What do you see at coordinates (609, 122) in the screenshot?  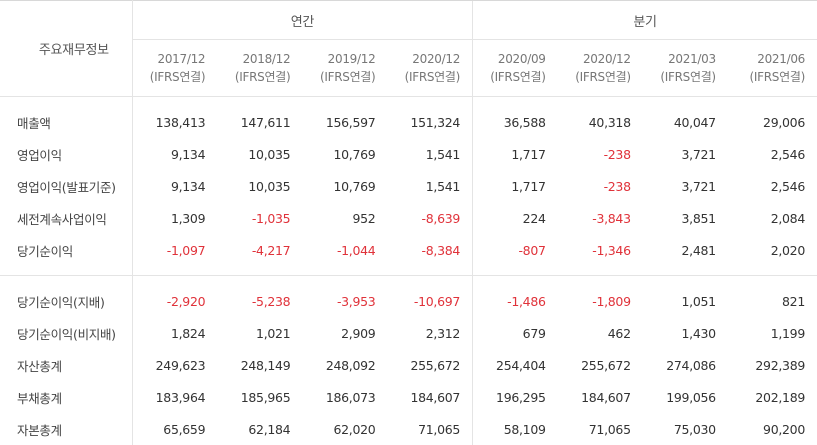 I see `value-cell: 40,318` at bounding box center [609, 122].